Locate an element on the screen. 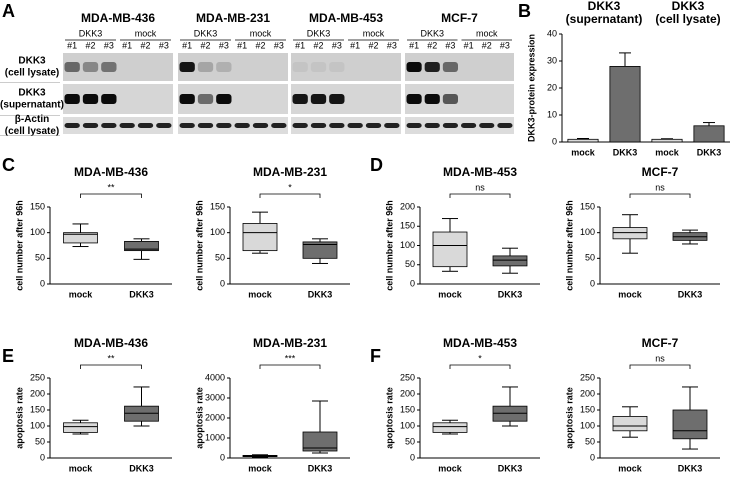 The width and height of the screenshot is (733, 504). chart-title: MDA-MB-436 is located at coordinates (111, 343).